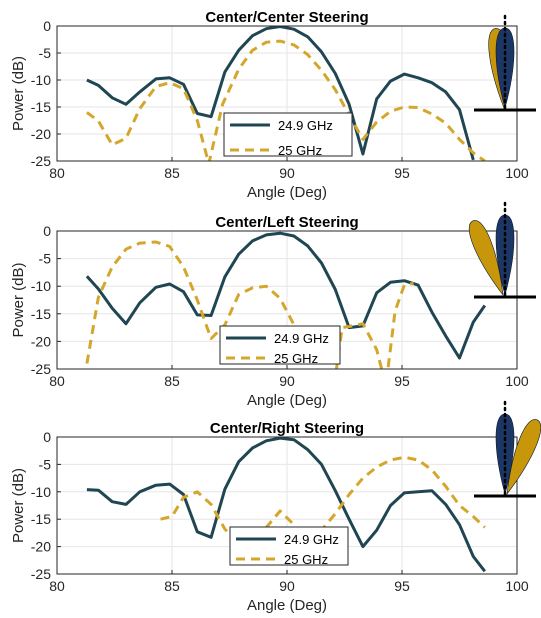 This screenshot has width=541, height=618. What do you see at coordinates (286, 17) in the screenshot?
I see `chart-title: Center/Center Steering` at bounding box center [286, 17].